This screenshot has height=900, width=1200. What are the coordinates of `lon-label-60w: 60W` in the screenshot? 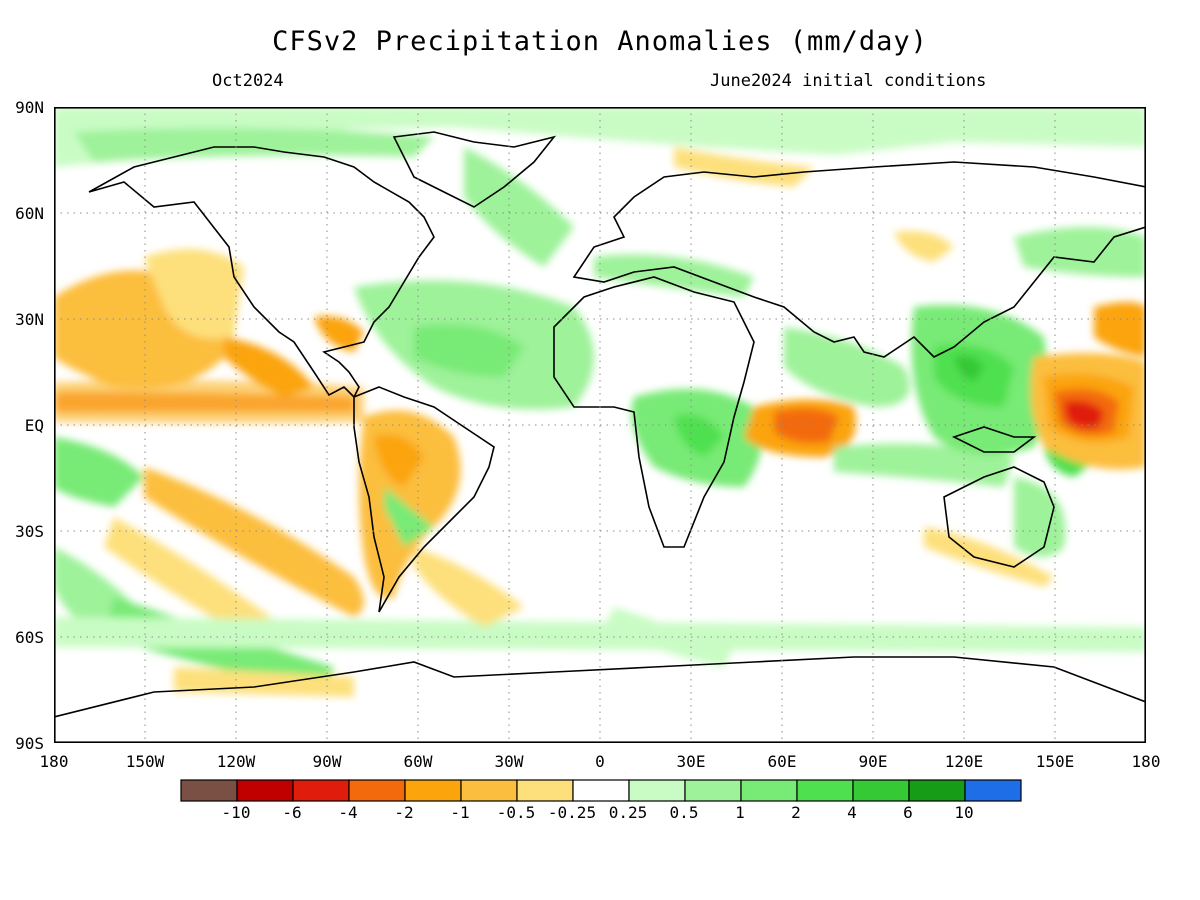 It's located at (418, 761).